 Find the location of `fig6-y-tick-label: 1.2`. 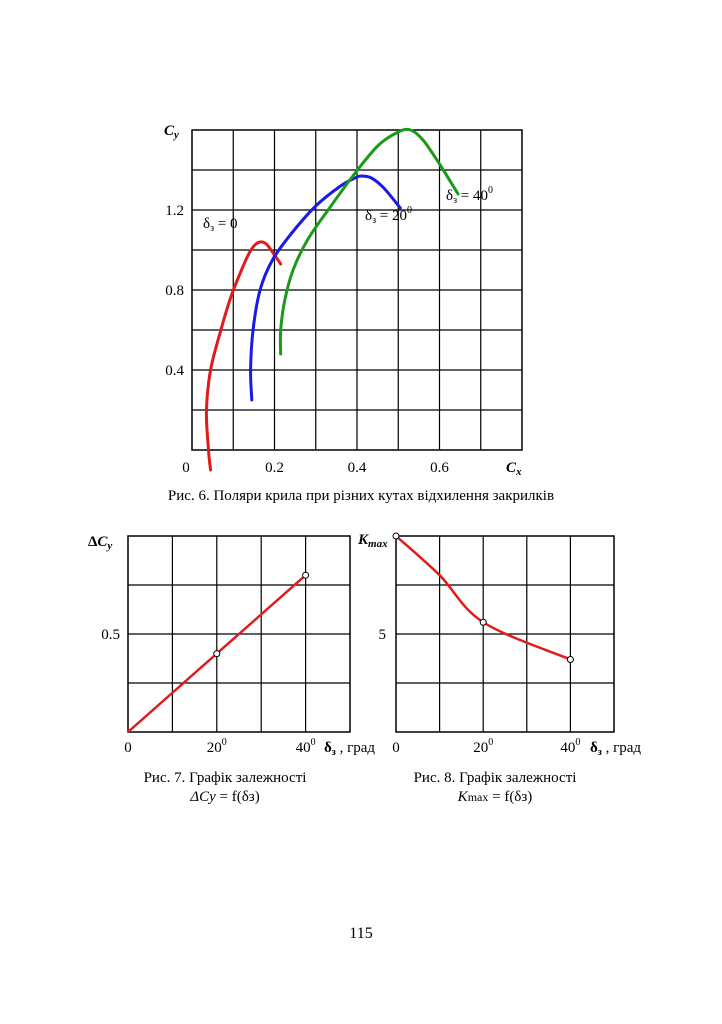

fig6-y-tick-label: 1.2 is located at coordinates (174, 211).